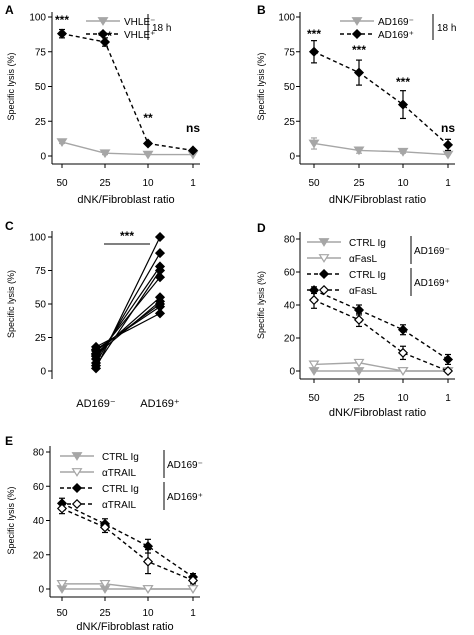  What do you see at coordinates (363, 259) in the screenshot?
I see `legend-label: αFasL` at bounding box center [363, 259].